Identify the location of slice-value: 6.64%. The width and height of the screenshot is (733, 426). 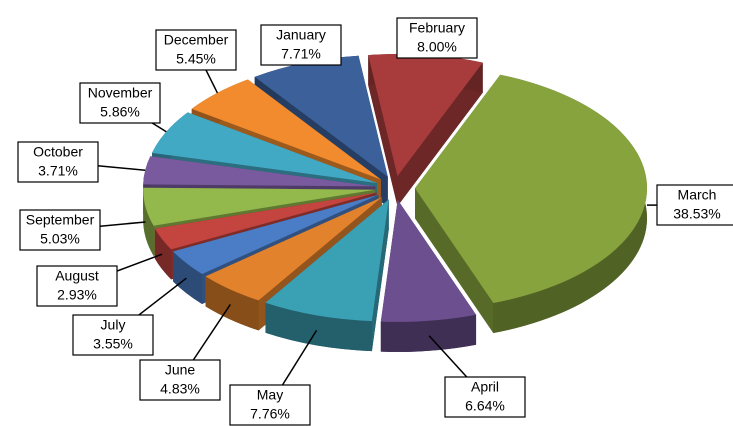
(485, 406).